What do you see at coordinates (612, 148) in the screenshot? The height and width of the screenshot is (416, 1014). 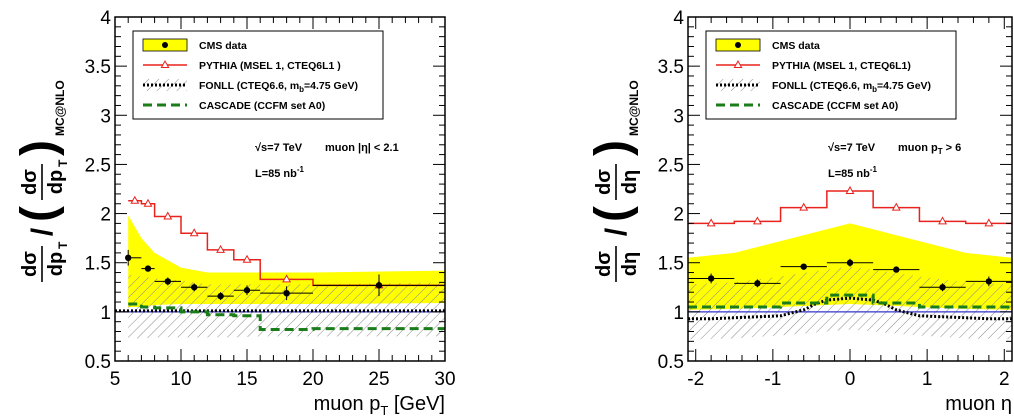 I see `eta-ylabel-paren-right: )` at bounding box center [612, 148].